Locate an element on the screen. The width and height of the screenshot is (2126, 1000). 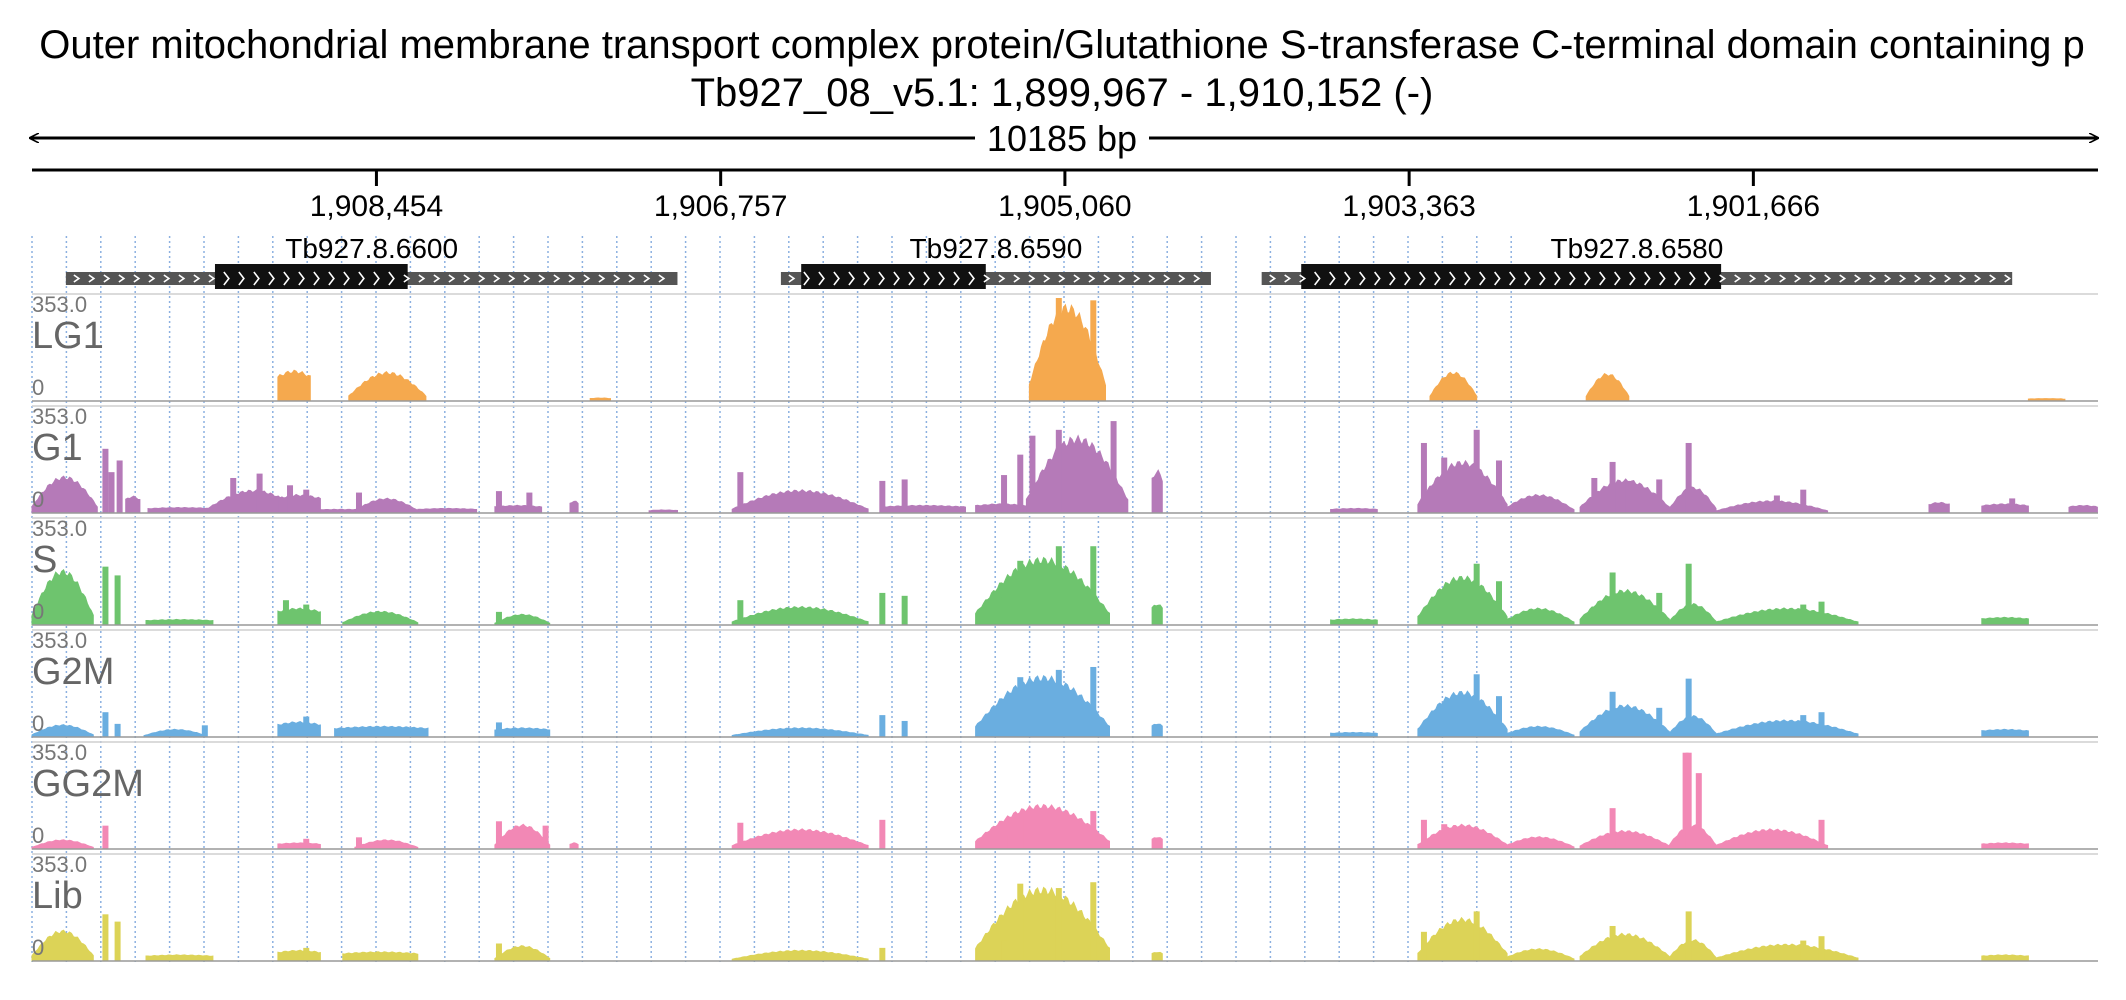
gene-label: Tb927.8.6580 is located at coordinates (1637, 248).